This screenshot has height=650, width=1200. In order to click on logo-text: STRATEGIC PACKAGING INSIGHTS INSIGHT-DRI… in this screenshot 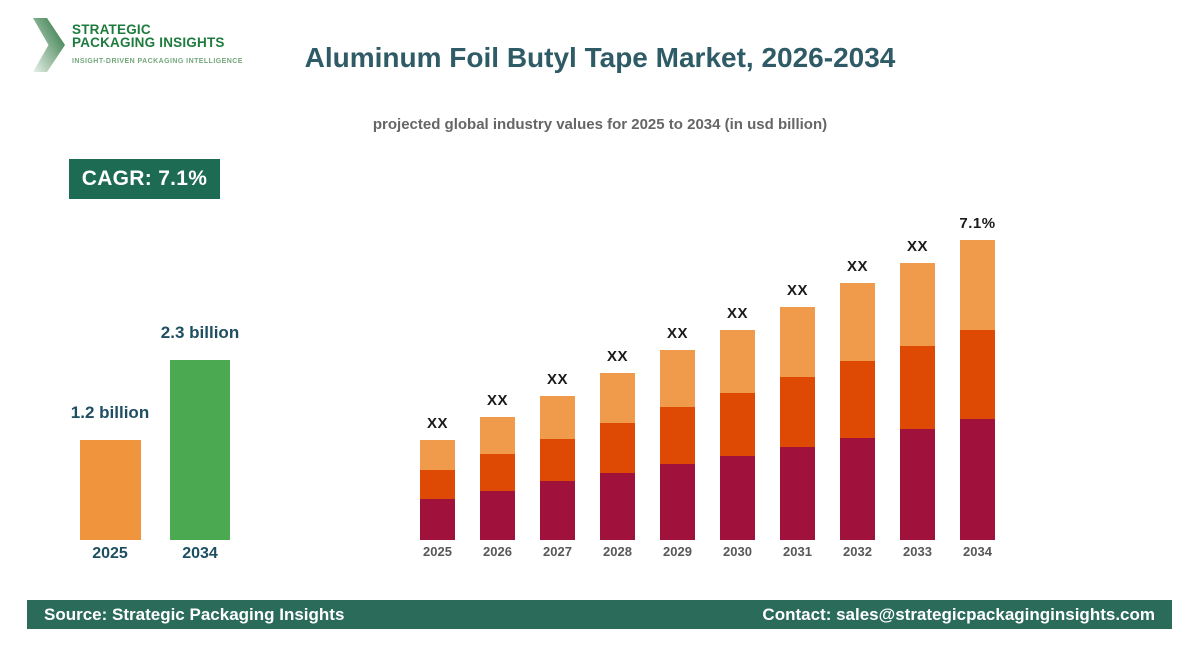, I will do `click(157, 43)`.